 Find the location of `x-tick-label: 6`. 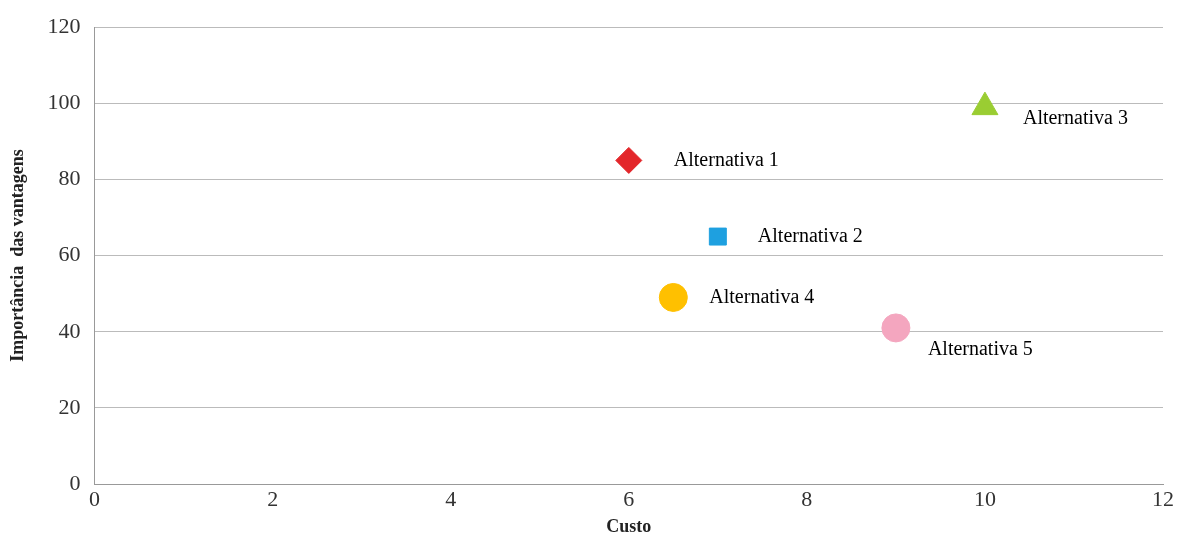

x-tick-label: 6 is located at coordinates (629, 498).